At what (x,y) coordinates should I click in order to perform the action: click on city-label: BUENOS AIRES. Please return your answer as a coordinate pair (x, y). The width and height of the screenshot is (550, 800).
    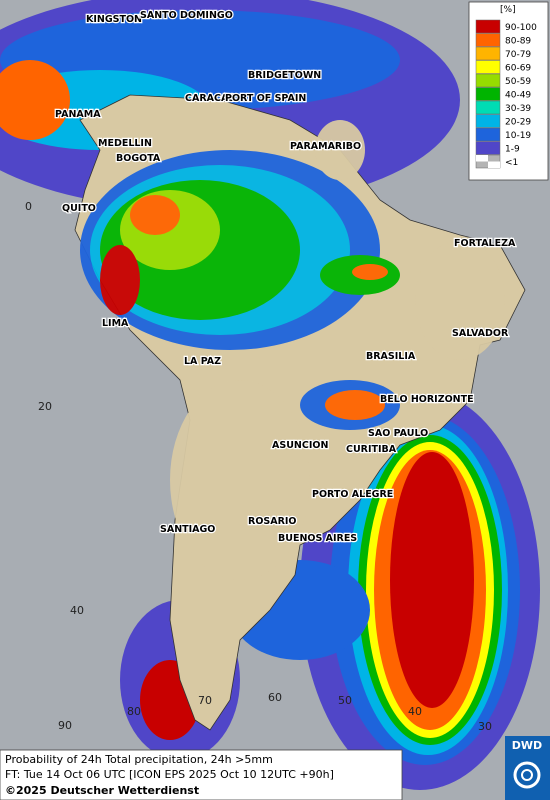
    Looking at the image, I should click on (317, 538).